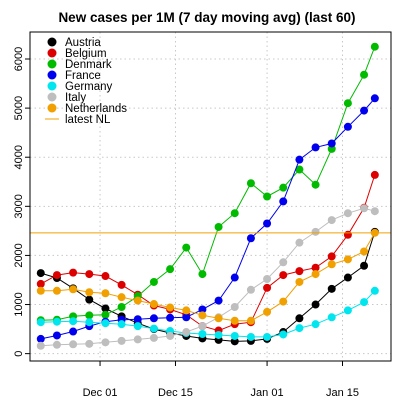 This screenshot has height=400, width=400. Describe the element at coordinates (207, 313) in the screenshot. I see `series-germany` at that location.